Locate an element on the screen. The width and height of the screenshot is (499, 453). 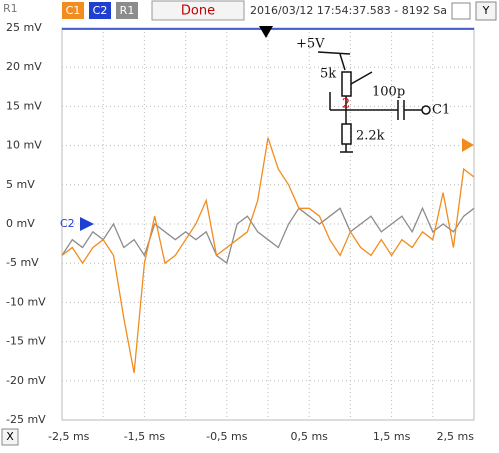
c2-offset-marker is located at coordinates (87, 224).